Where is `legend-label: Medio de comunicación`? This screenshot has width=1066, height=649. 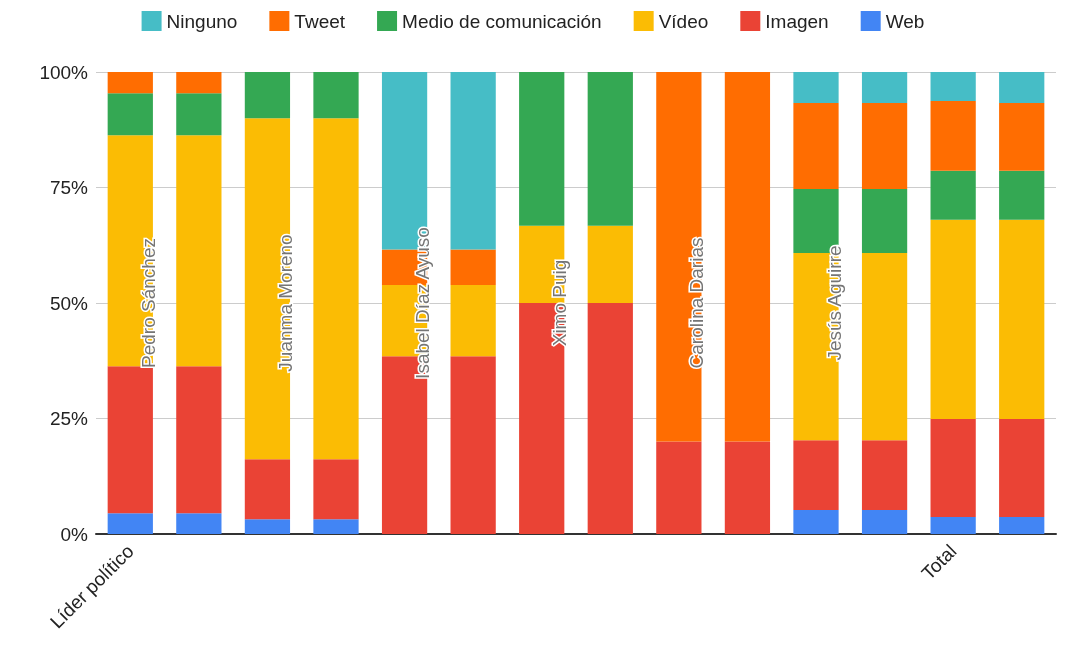 legend-label: Medio de comunicación is located at coordinates (502, 21).